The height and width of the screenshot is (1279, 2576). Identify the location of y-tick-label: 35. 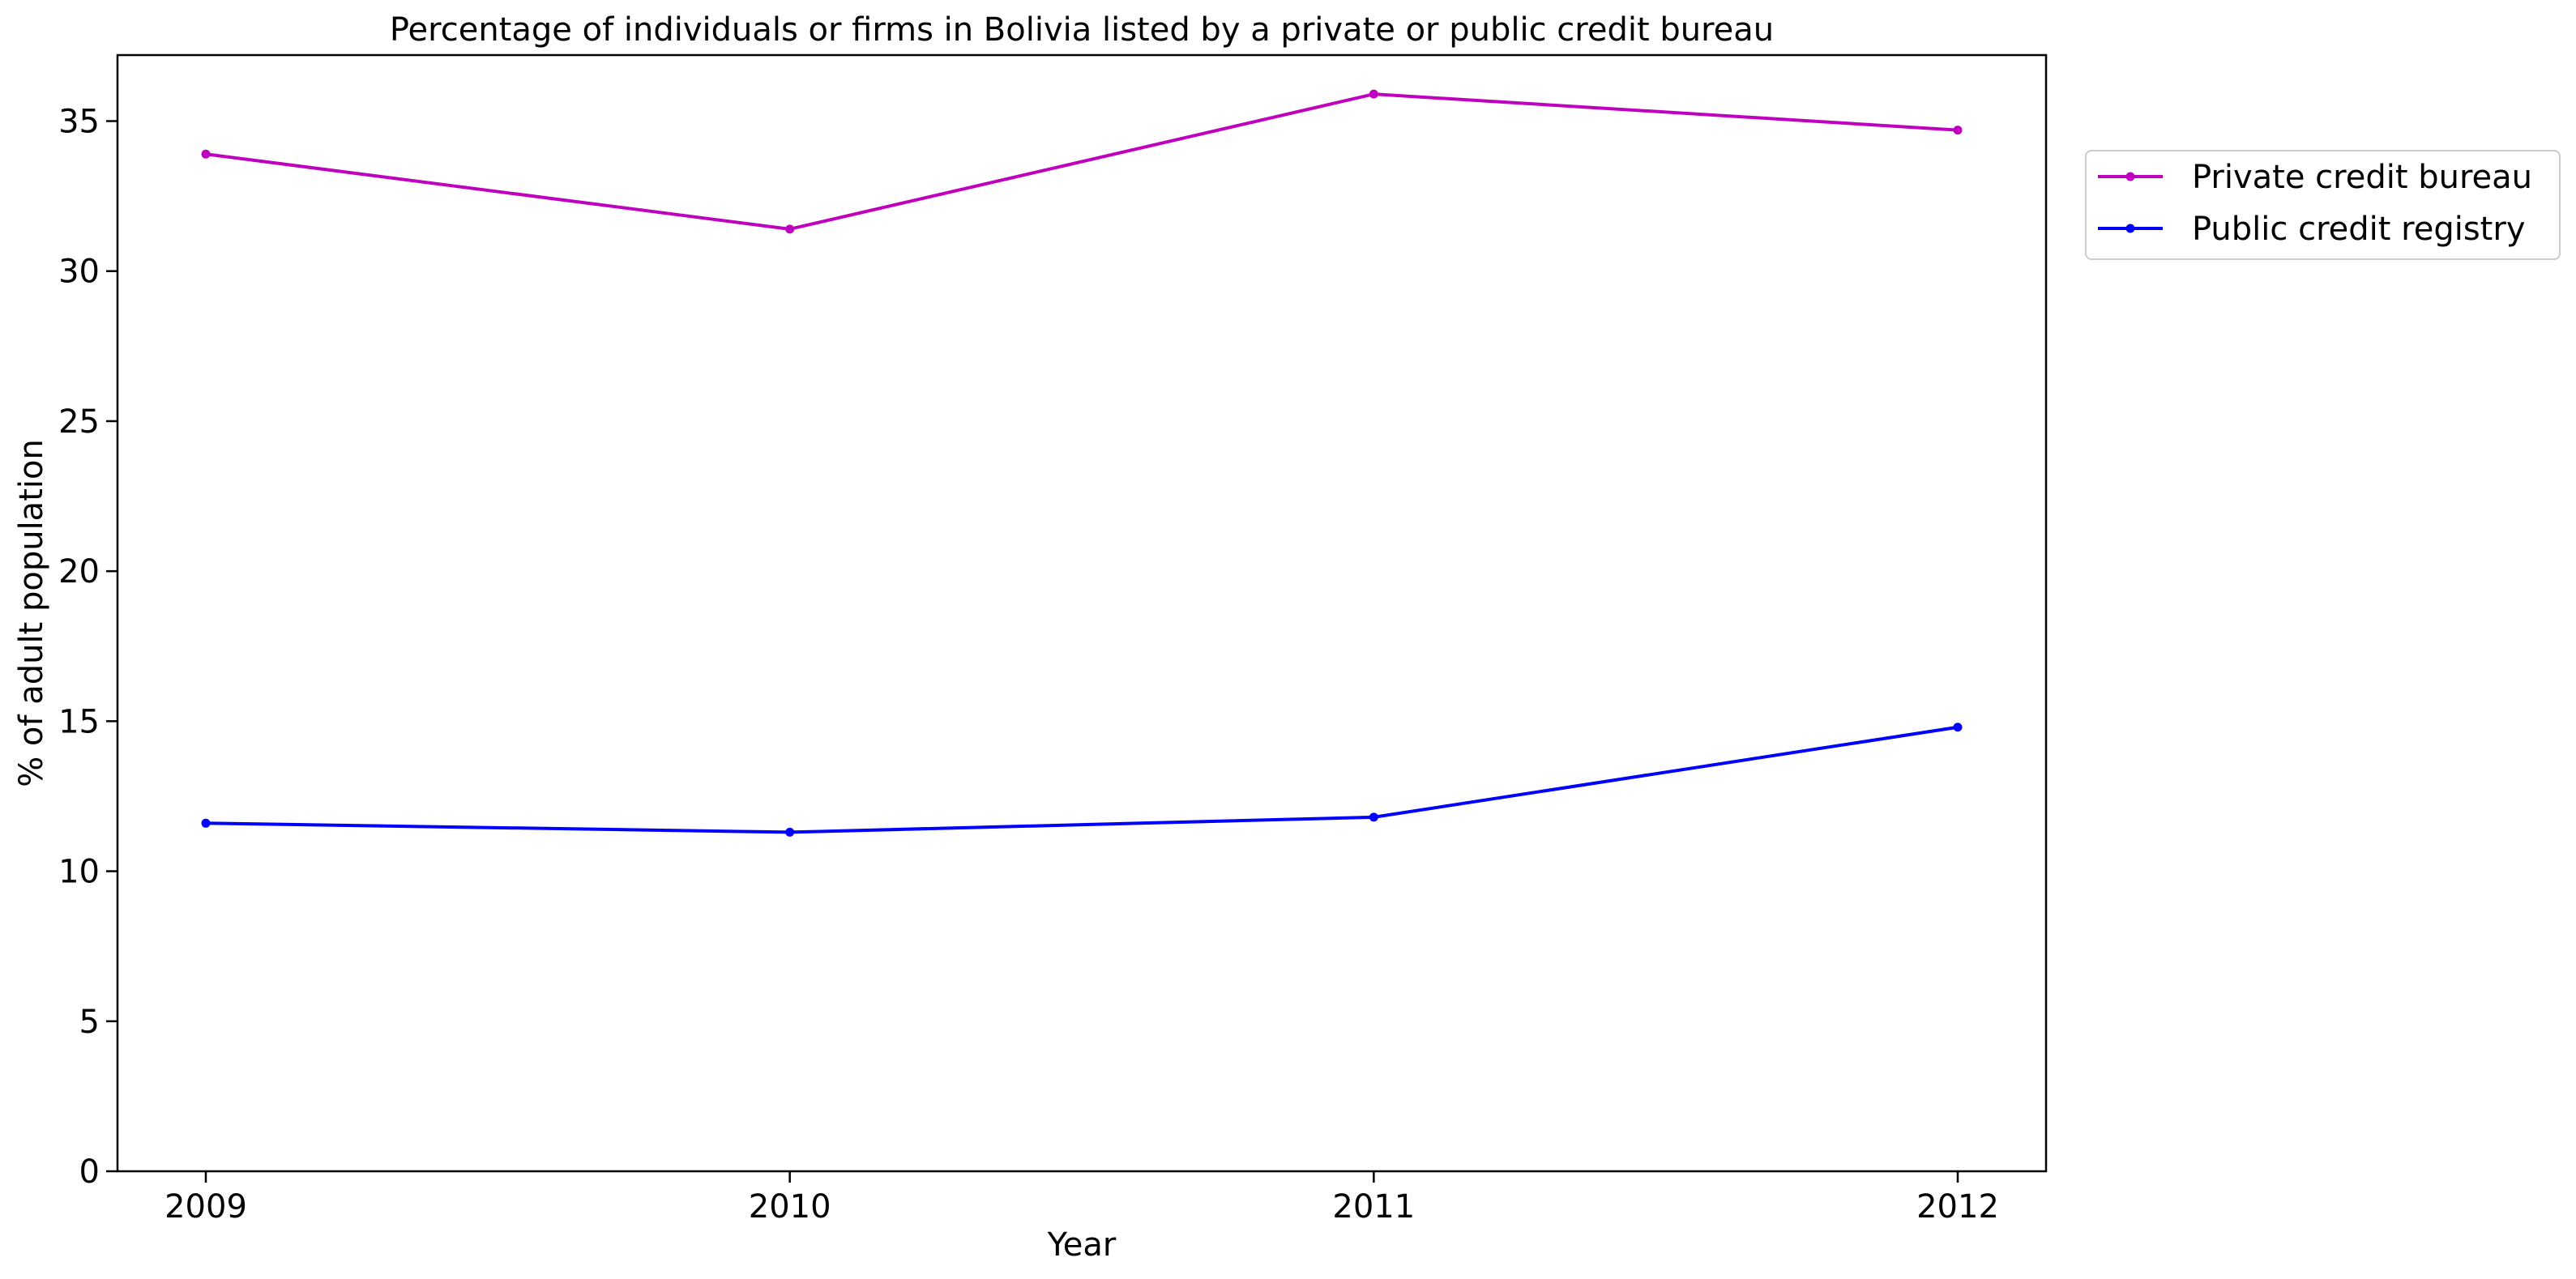
(79, 121).